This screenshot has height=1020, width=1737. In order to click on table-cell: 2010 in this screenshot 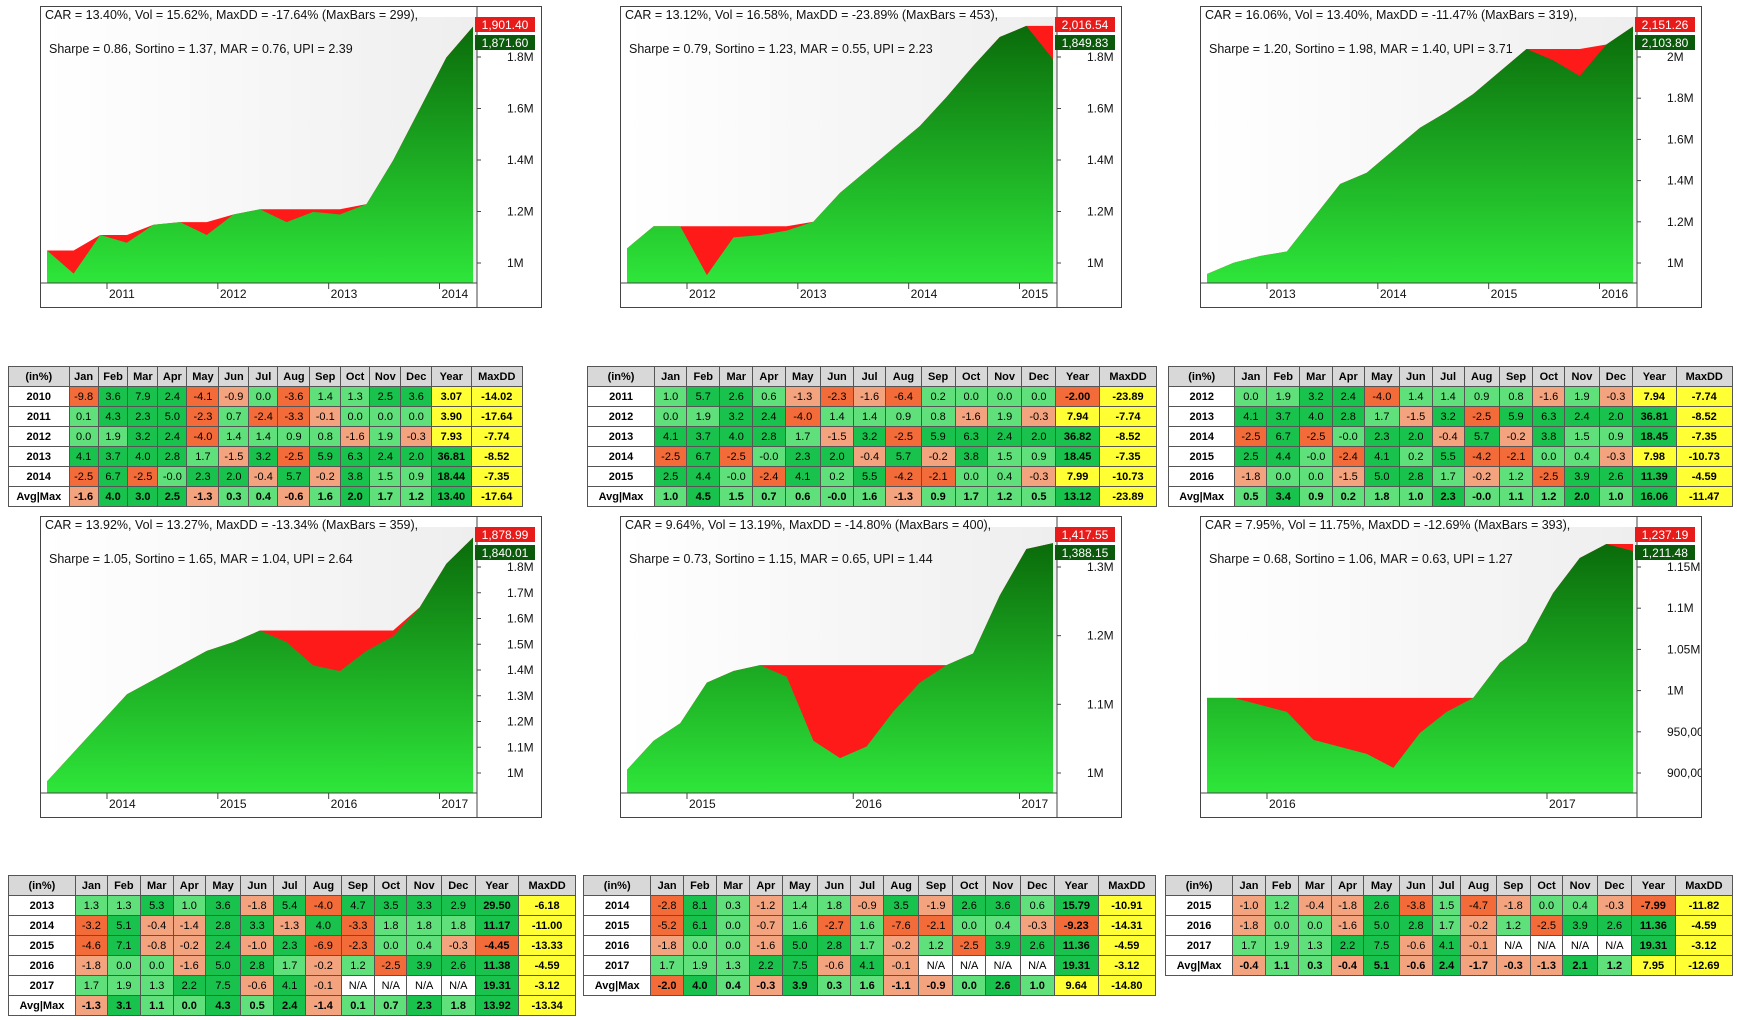, I will do `click(39, 396)`.